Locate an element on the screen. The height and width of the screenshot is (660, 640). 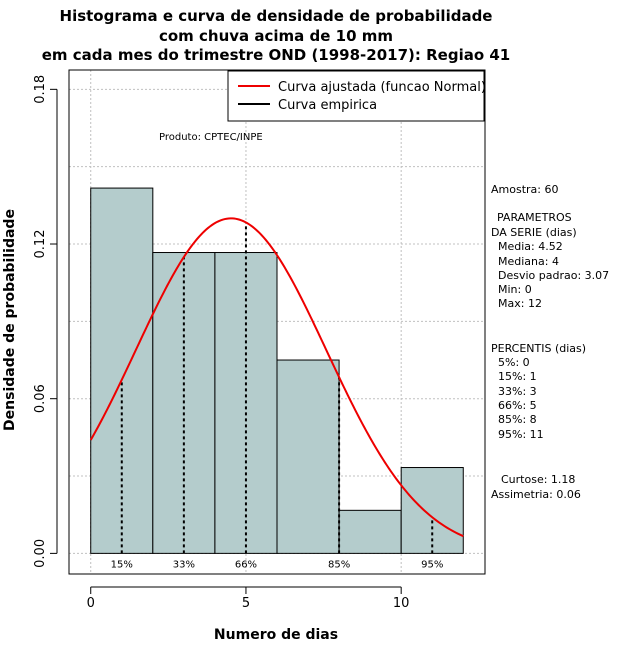
params-title-2: DA SERIE (dias) is located at coordinates (534, 232).